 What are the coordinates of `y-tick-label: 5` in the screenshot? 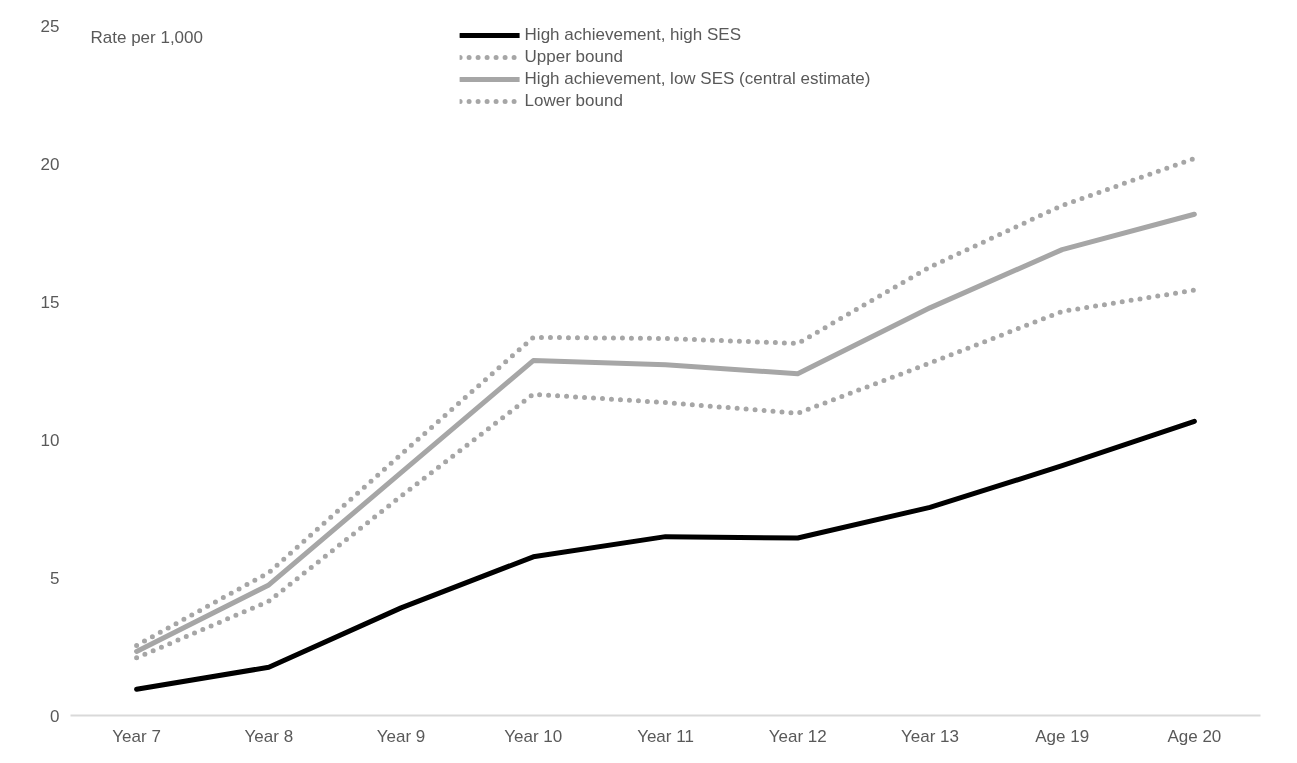 It's located at (55, 578).